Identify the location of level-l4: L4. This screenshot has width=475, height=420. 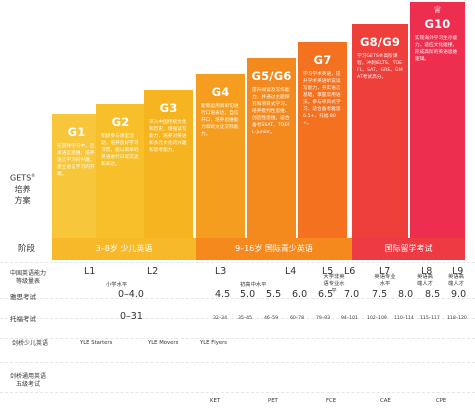
(291, 271).